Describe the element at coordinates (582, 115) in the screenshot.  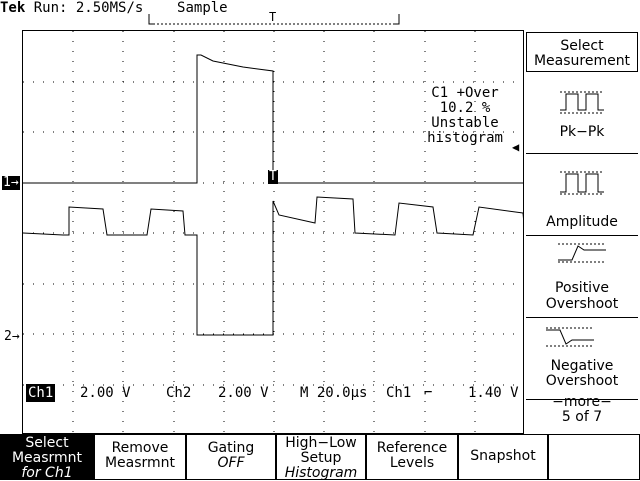
I see `side-button-pk-pk: Pk−Pk` at that location.